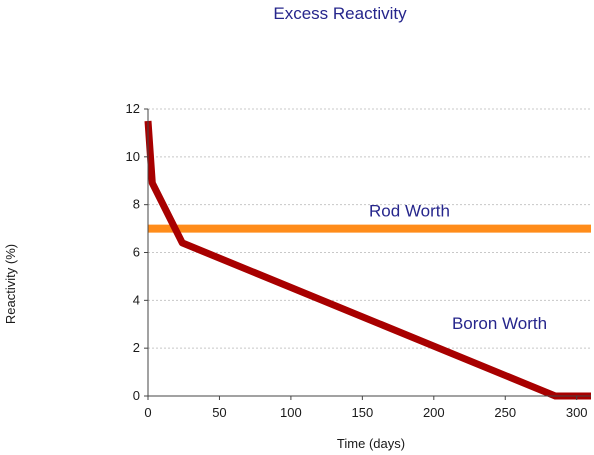 Image resolution: width=594 pixels, height=455 pixels. What do you see at coordinates (136, 204) in the screenshot?
I see `y-tick-label-8: 8` at bounding box center [136, 204].